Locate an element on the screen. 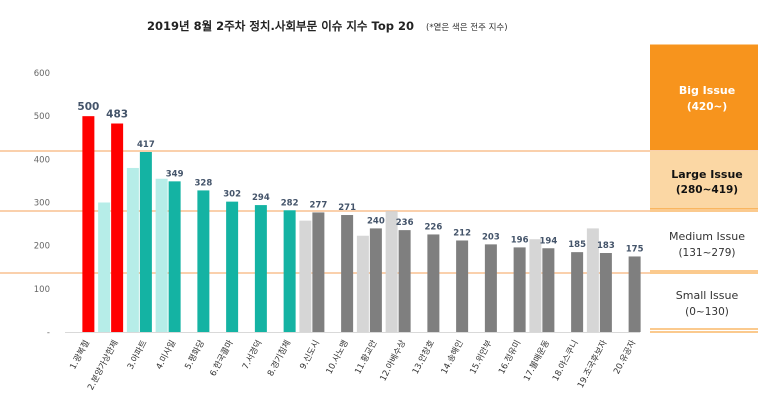 The image size is (773, 410). category-label: 18.야스쿠니 is located at coordinates (565, 360).